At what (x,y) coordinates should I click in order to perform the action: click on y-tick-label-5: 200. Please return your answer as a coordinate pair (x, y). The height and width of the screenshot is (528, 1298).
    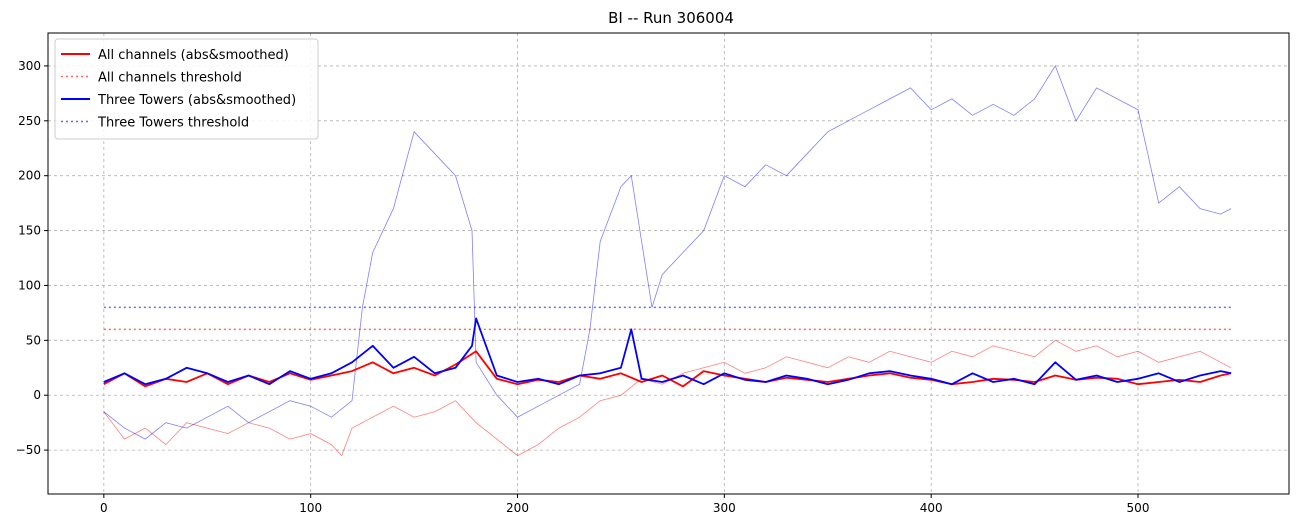
    Looking at the image, I should click on (29, 176).